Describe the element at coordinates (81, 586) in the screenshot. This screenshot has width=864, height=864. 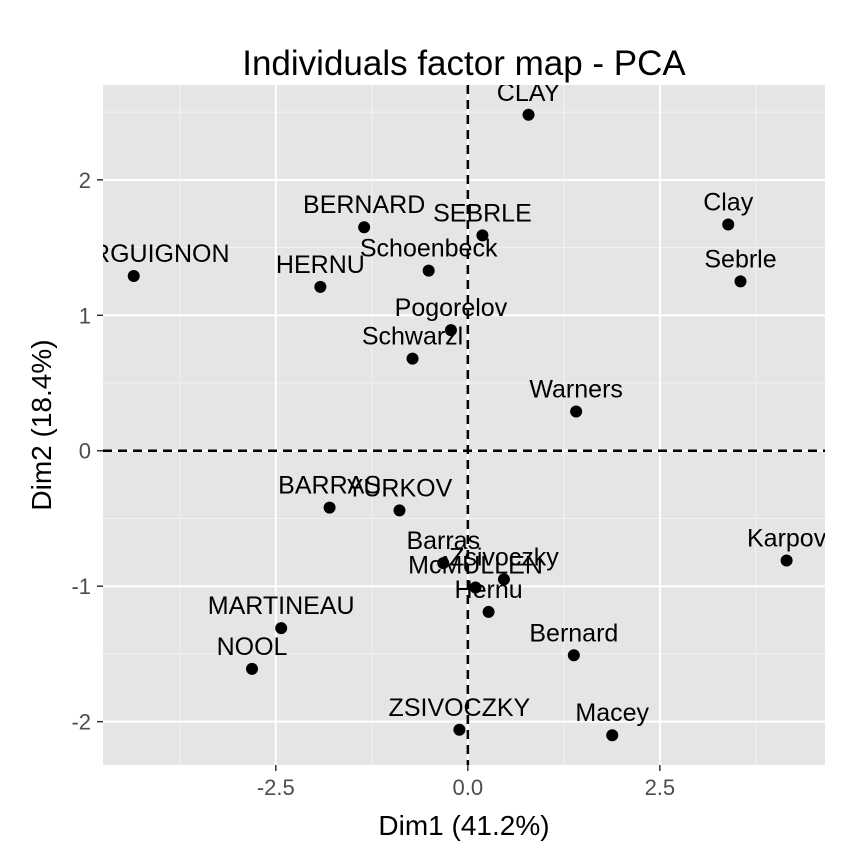
I see `y-tick-label: -1` at that location.